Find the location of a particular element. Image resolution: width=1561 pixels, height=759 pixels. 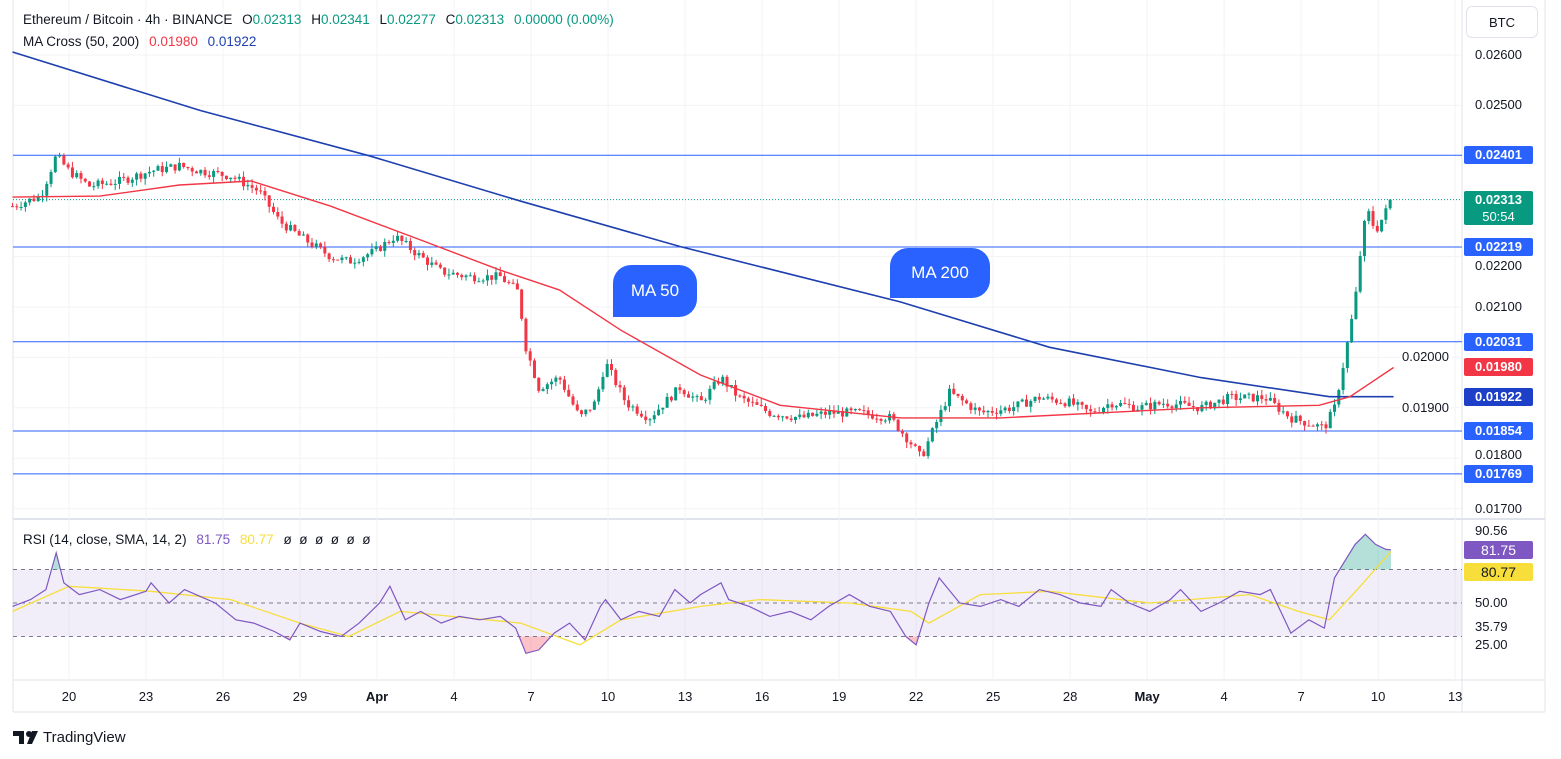

rsi-axis-label: 35.79 is located at coordinates (1491, 626).